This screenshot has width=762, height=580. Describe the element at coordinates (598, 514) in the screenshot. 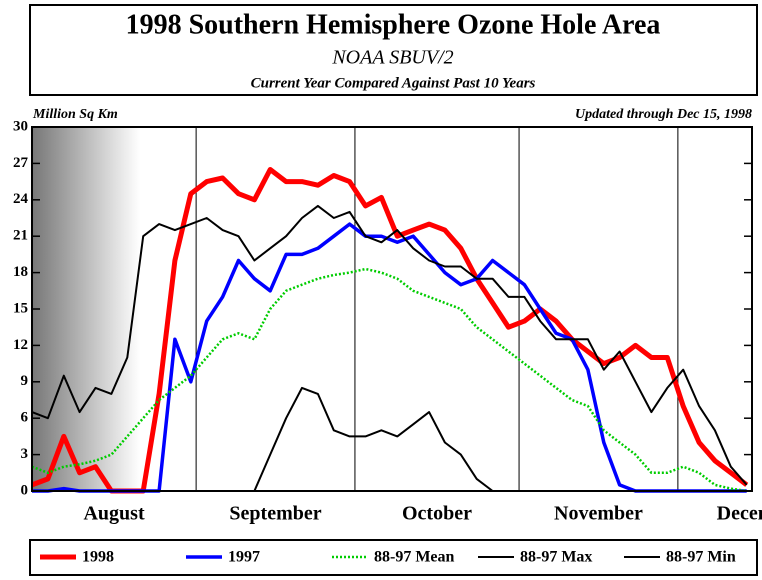

I see `x-tick-label: November` at that location.